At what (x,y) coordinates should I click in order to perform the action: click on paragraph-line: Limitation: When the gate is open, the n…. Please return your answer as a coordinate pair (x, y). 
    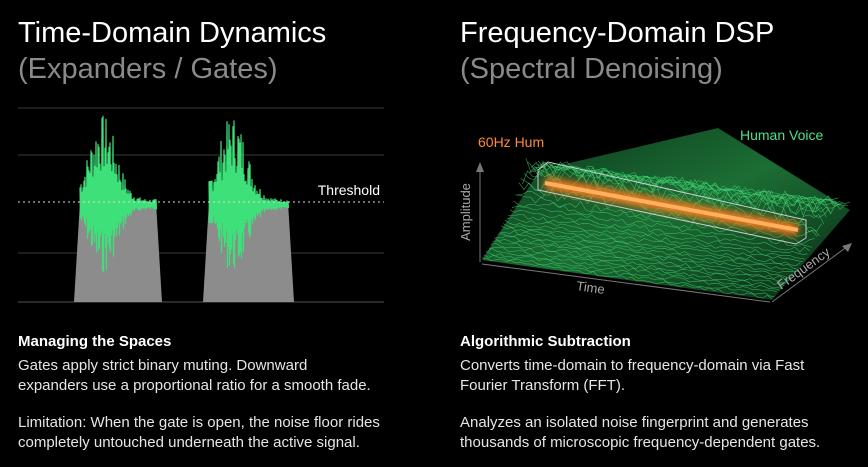
    Looking at the image, I should click on (199, 422).